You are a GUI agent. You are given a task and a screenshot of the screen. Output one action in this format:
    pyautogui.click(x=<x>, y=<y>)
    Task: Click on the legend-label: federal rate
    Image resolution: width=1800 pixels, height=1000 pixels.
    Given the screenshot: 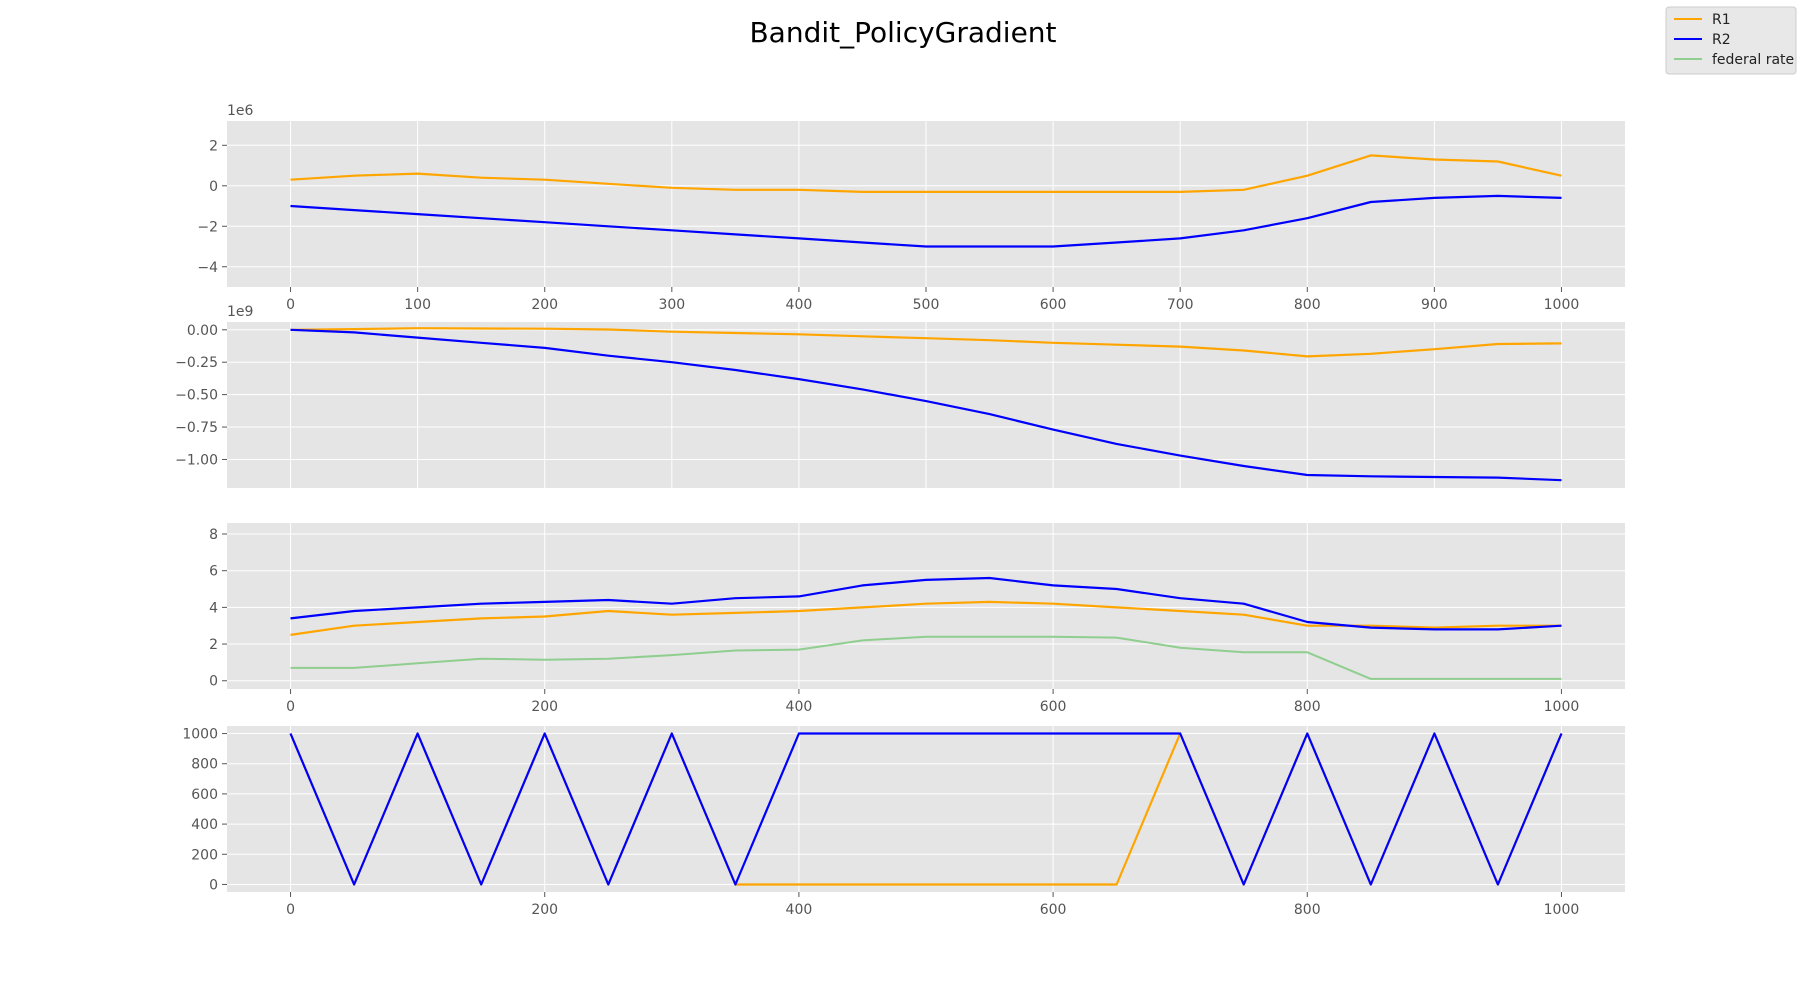 What is the action you would take?
    pyautogui.click(x=1753, y=60)
    